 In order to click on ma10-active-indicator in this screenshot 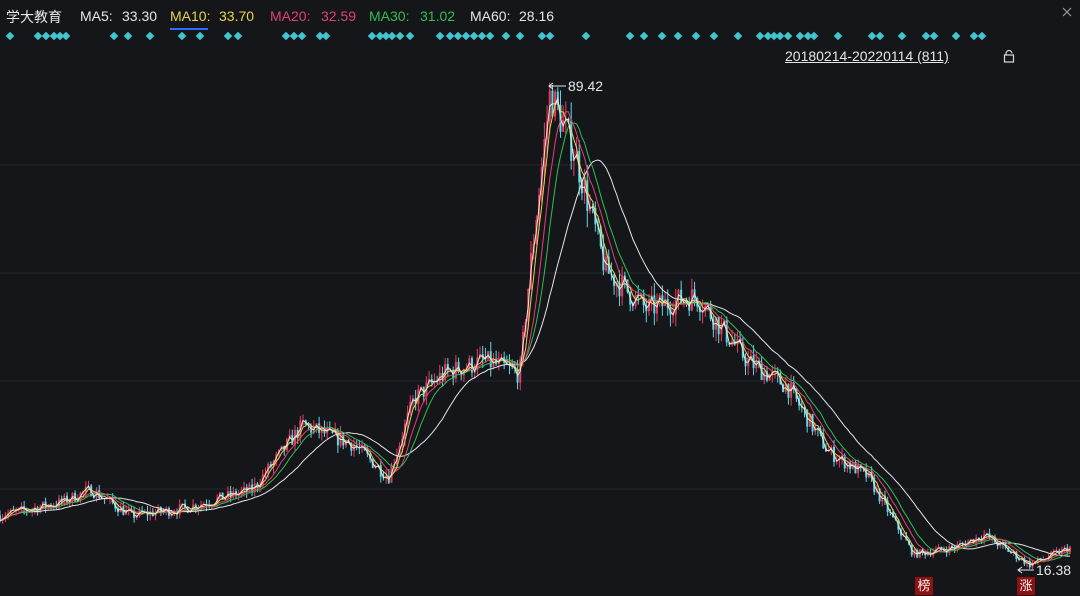, I will do `click(189, 29)`.